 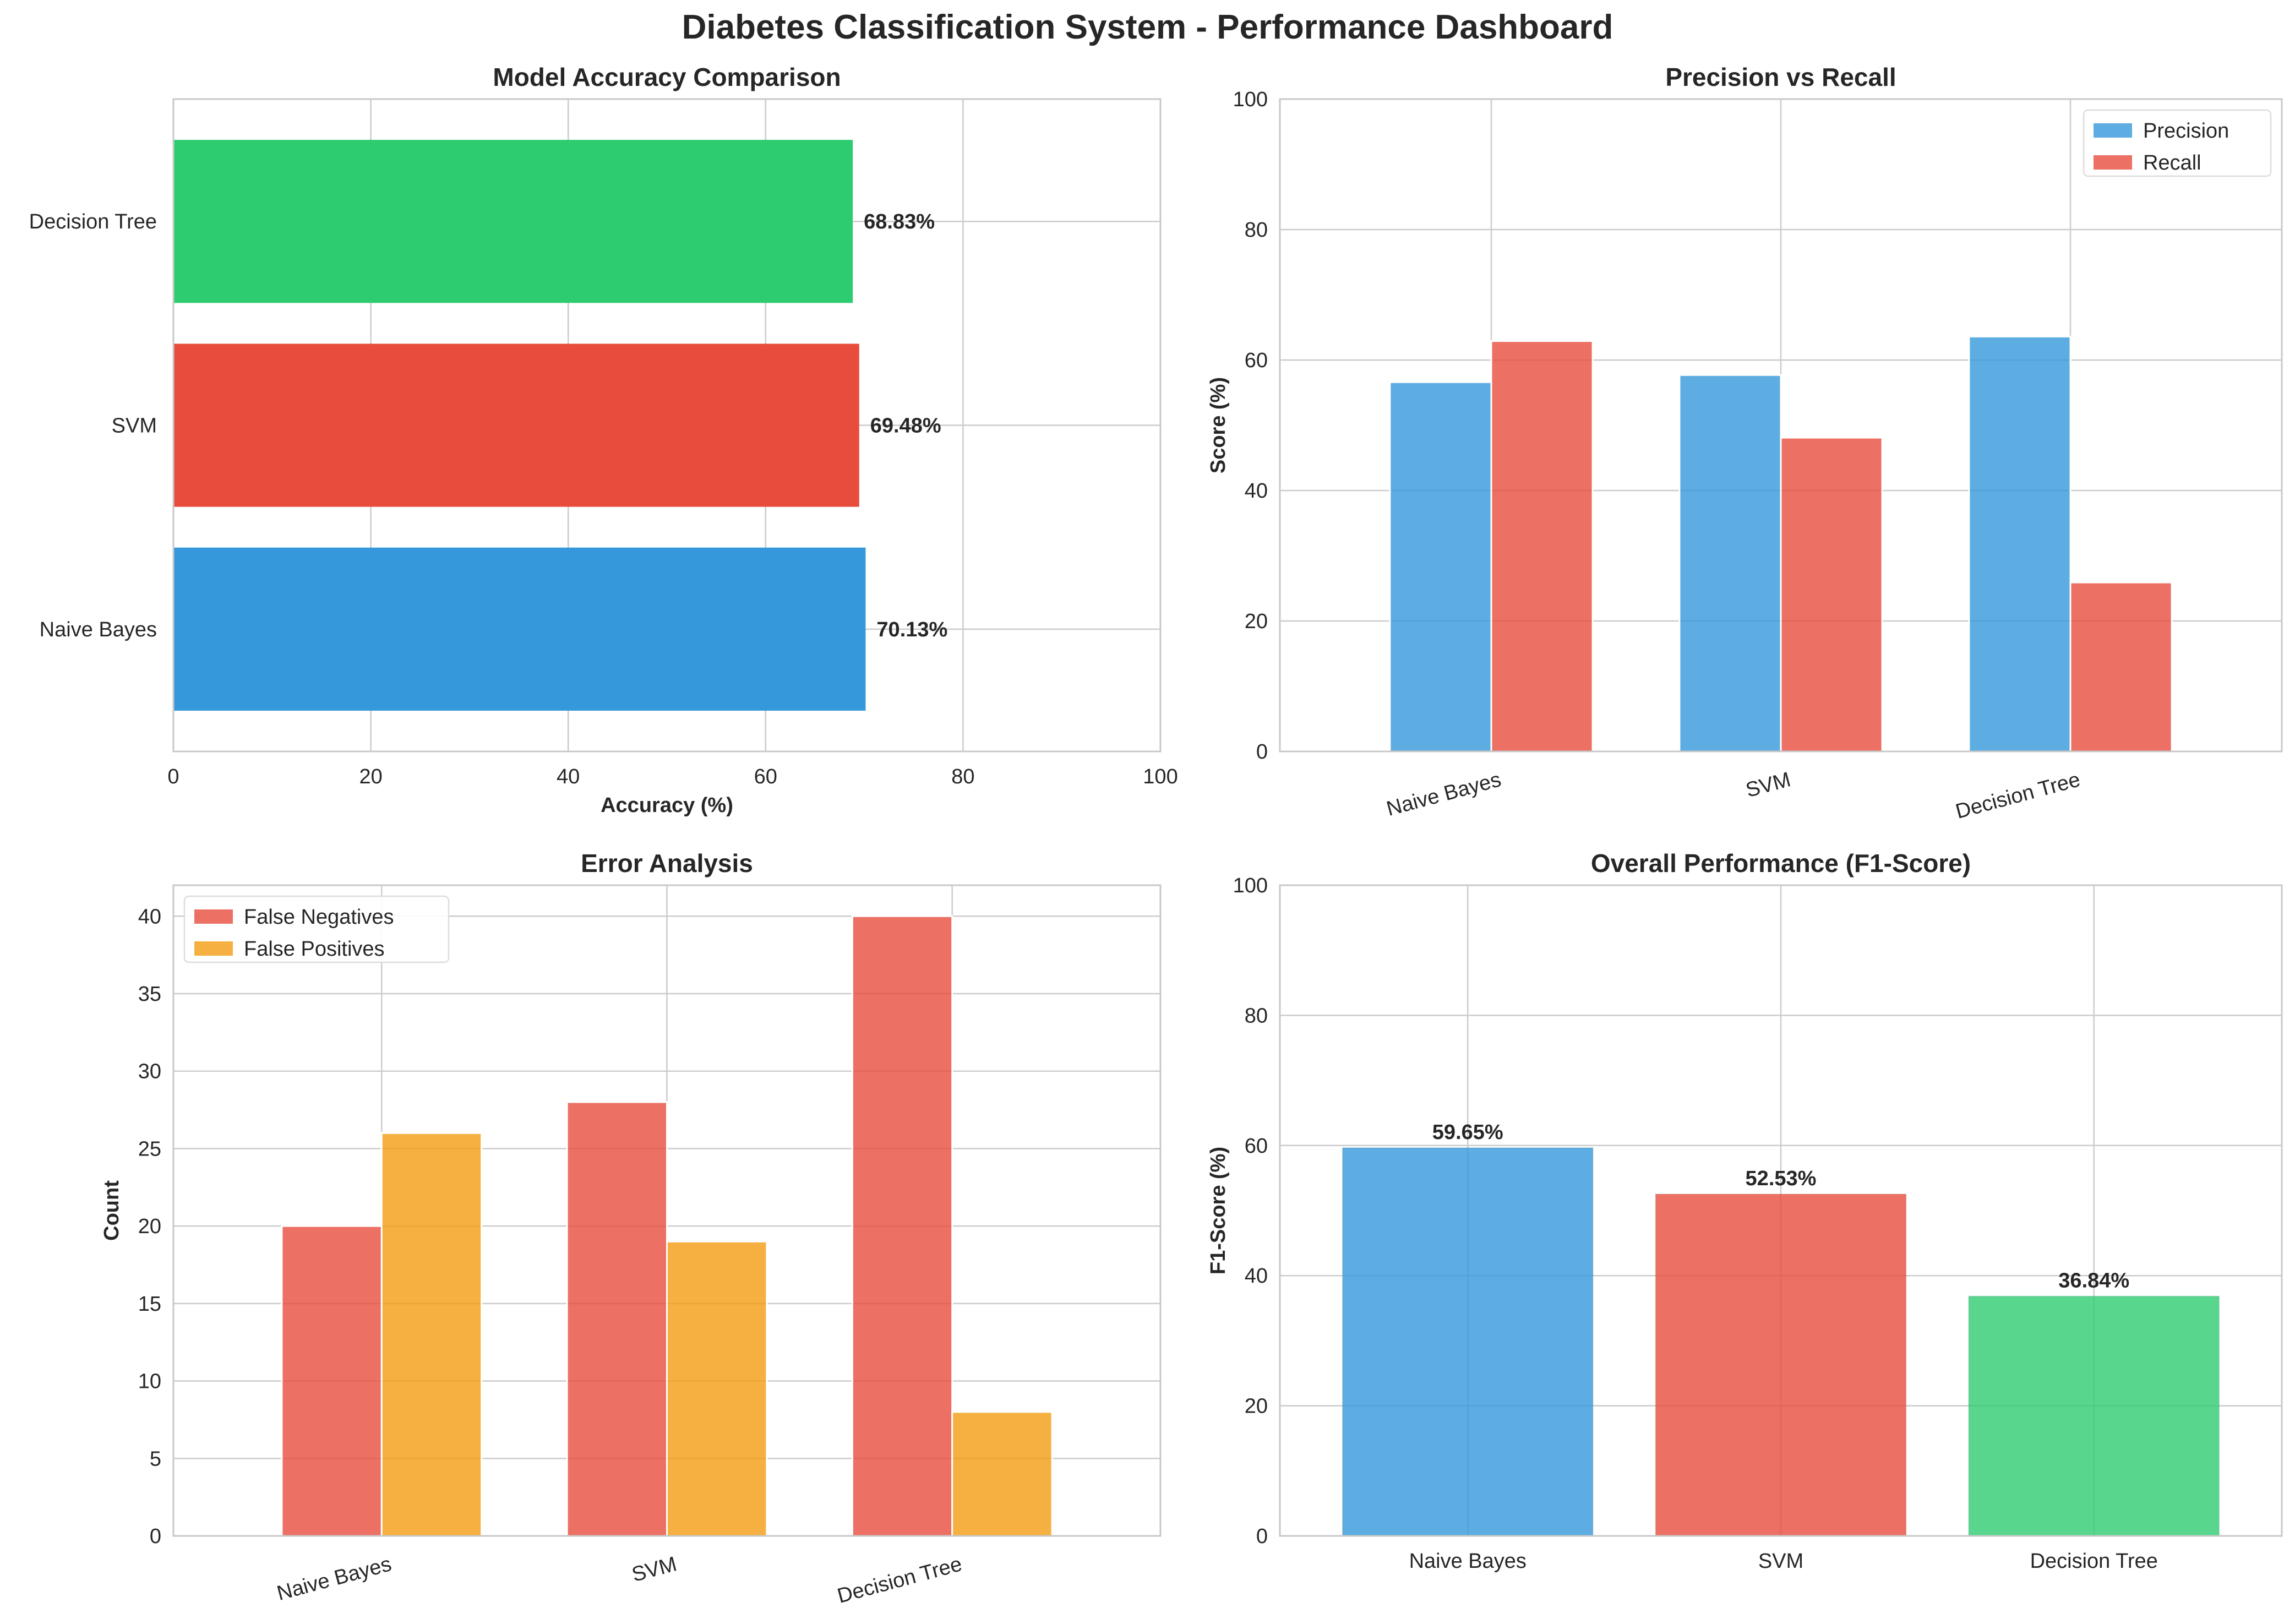 What do you see at coordinates (667, 805) in the screenshot?
I see `x-axis-label: Accuracy (%)` at bounding box center [667, 805].